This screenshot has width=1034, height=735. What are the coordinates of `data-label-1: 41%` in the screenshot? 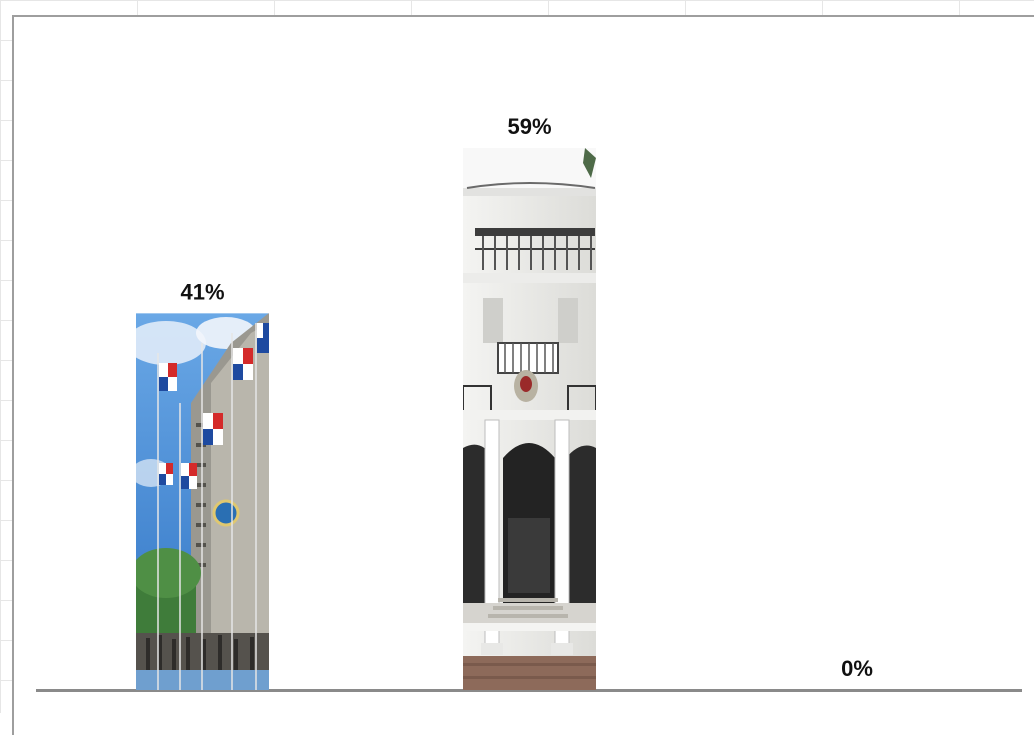 It's located at (202, 291).